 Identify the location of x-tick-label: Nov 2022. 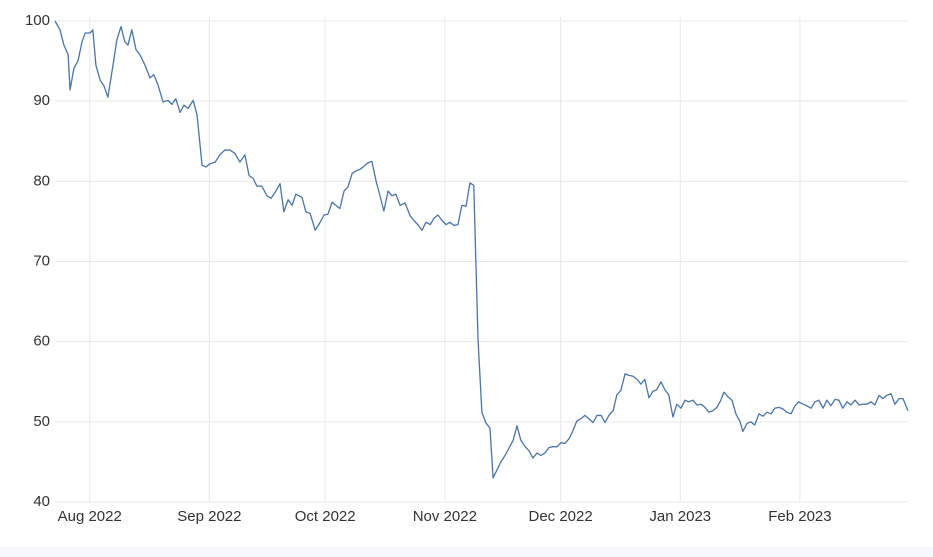
(445, 516).